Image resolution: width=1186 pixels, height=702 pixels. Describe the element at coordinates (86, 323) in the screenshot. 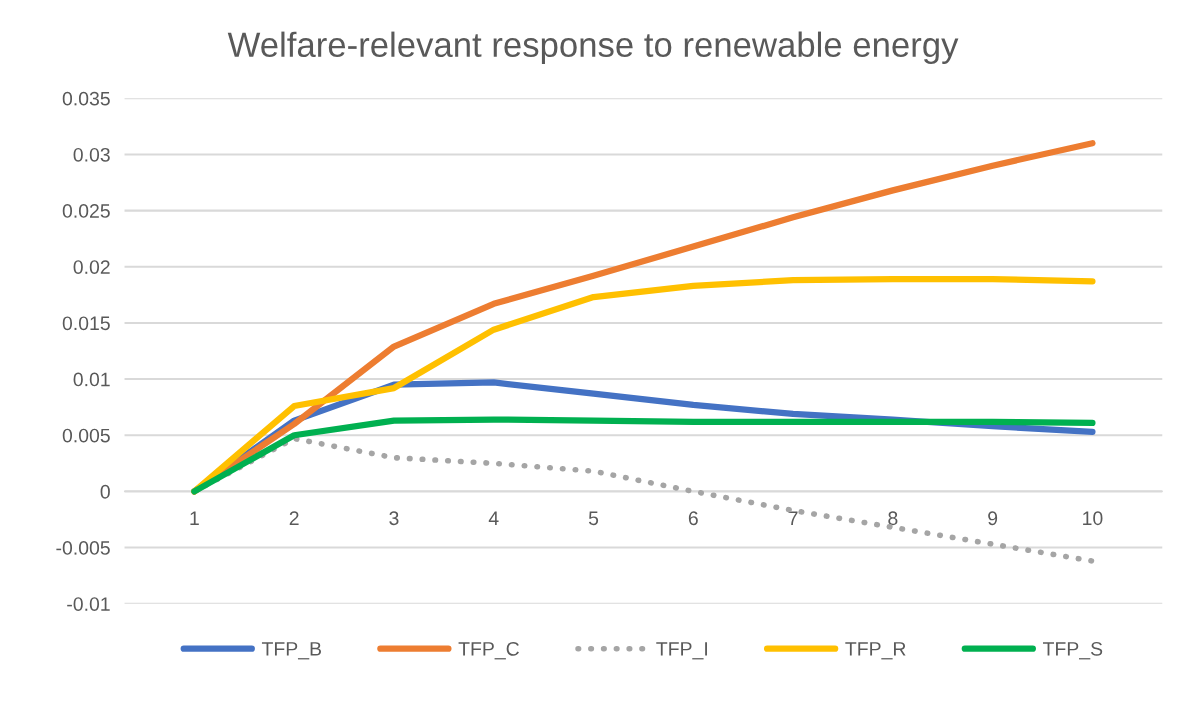

I see `y-tick-label: 0.015` at that location.